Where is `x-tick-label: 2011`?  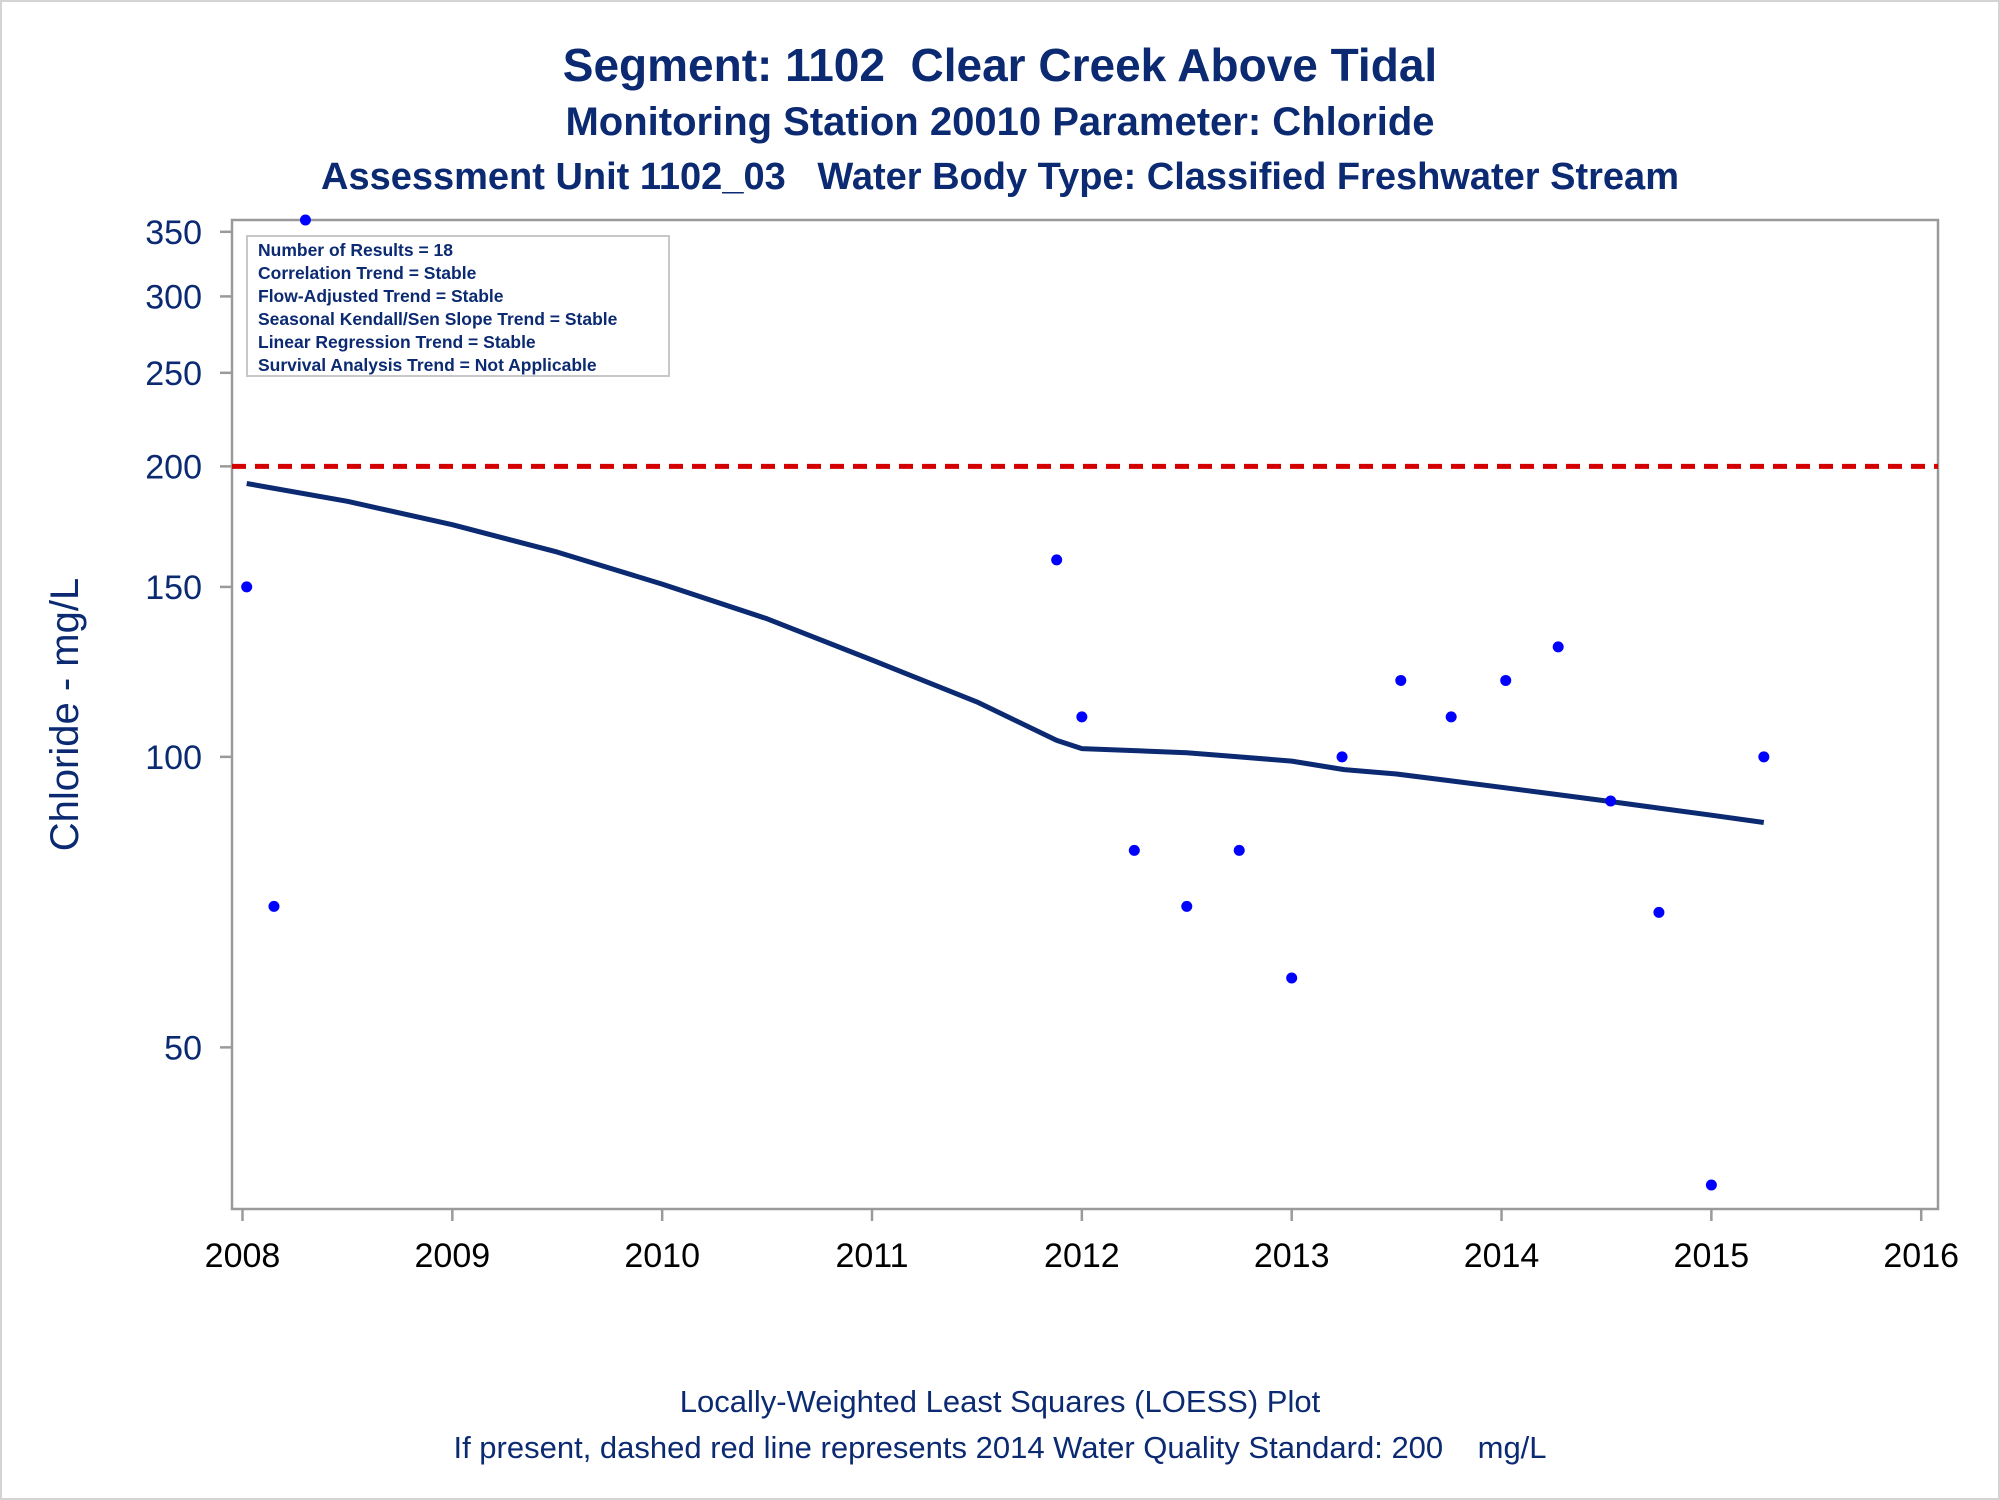 x-tick-label: 2011 is located at coordinates (871, 1256).